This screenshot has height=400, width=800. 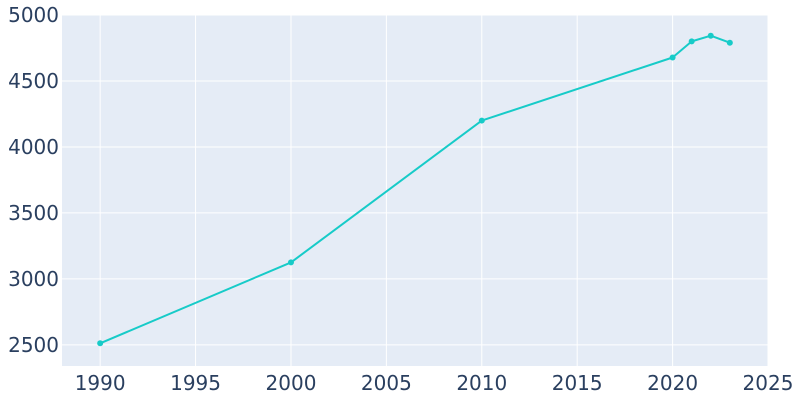 I want to click on x-tick-label: 2005, so click(x=386, y=383).